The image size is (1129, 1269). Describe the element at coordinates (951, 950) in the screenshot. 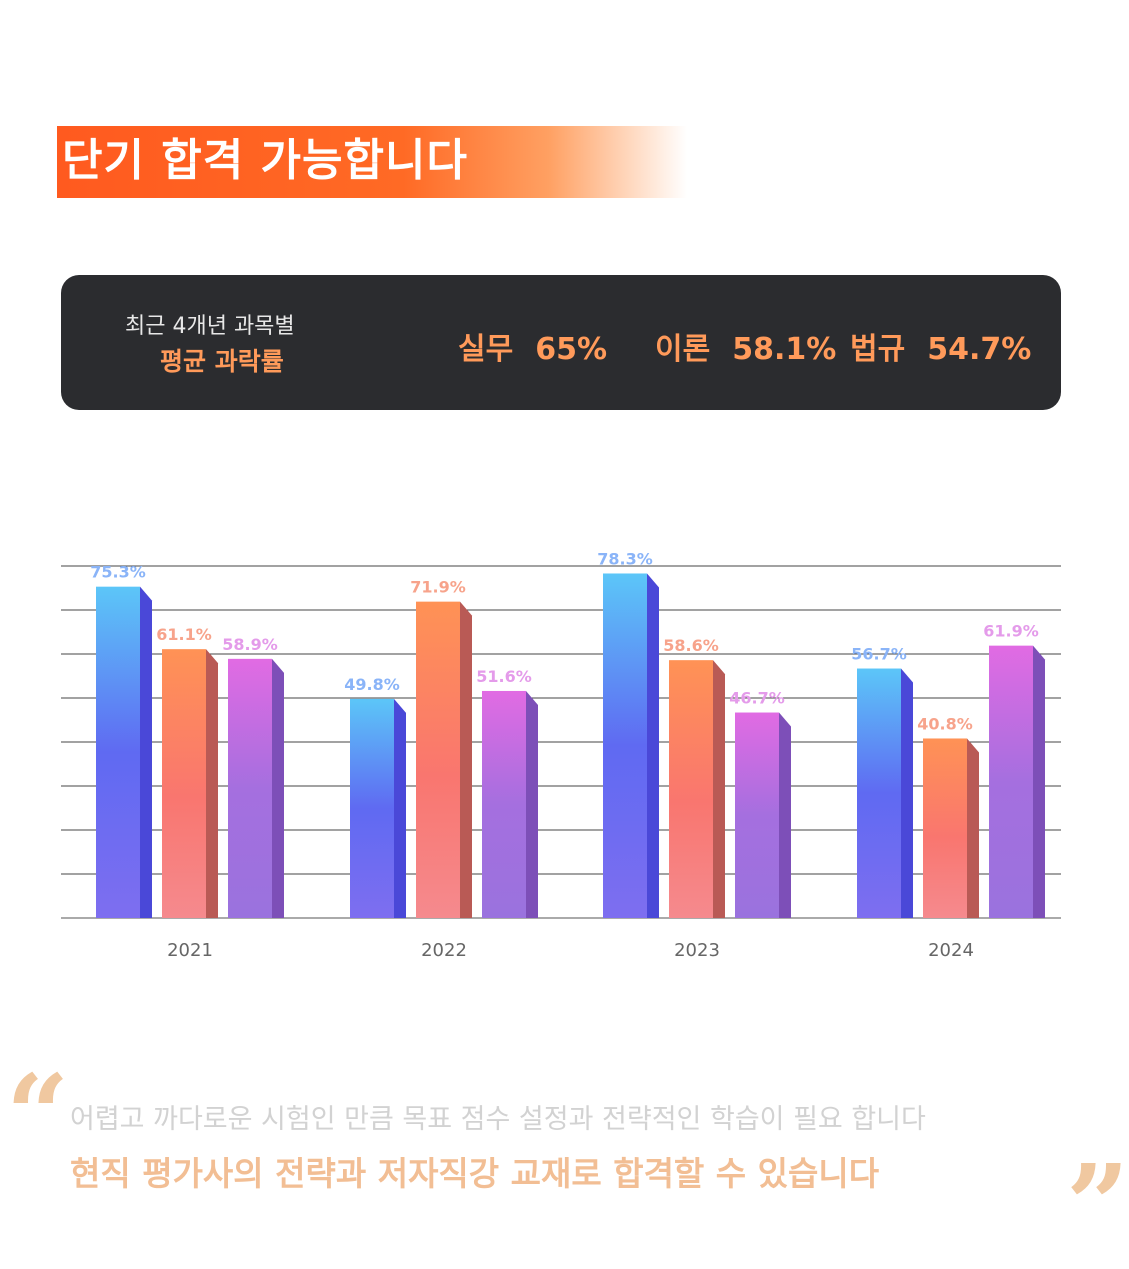

I see `x-tick-label: 2024` at that location.